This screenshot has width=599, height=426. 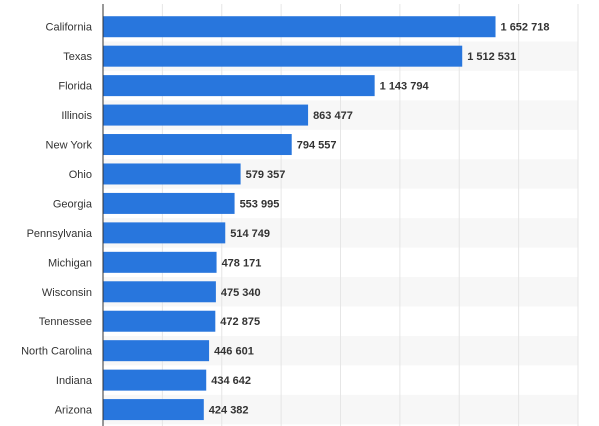 What do you see at coordinates (76, 116) in the screenshot?
I see `category-label: Illinois` at bounding box center [76, 116].